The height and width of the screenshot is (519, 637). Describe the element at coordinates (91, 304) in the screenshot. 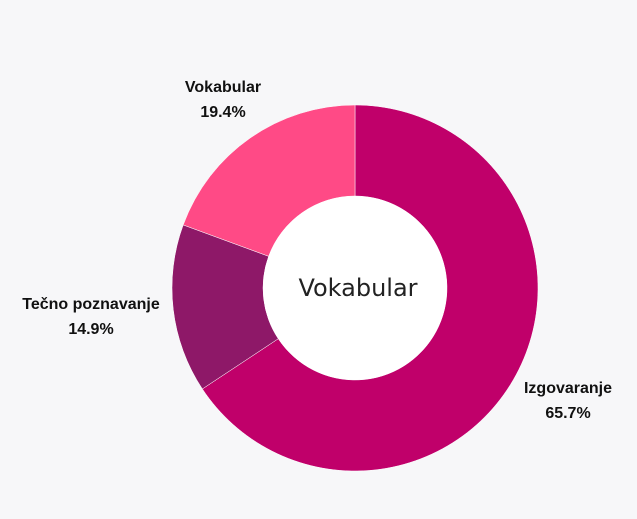

I see `slice-label-name: Tečno poznavanje` at that location.